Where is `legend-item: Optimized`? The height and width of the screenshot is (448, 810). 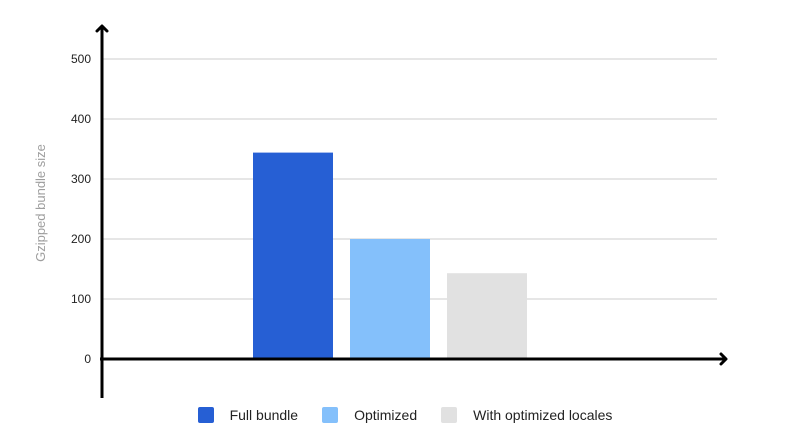 legend-item: Optimized is located at coordinates (369, 415).